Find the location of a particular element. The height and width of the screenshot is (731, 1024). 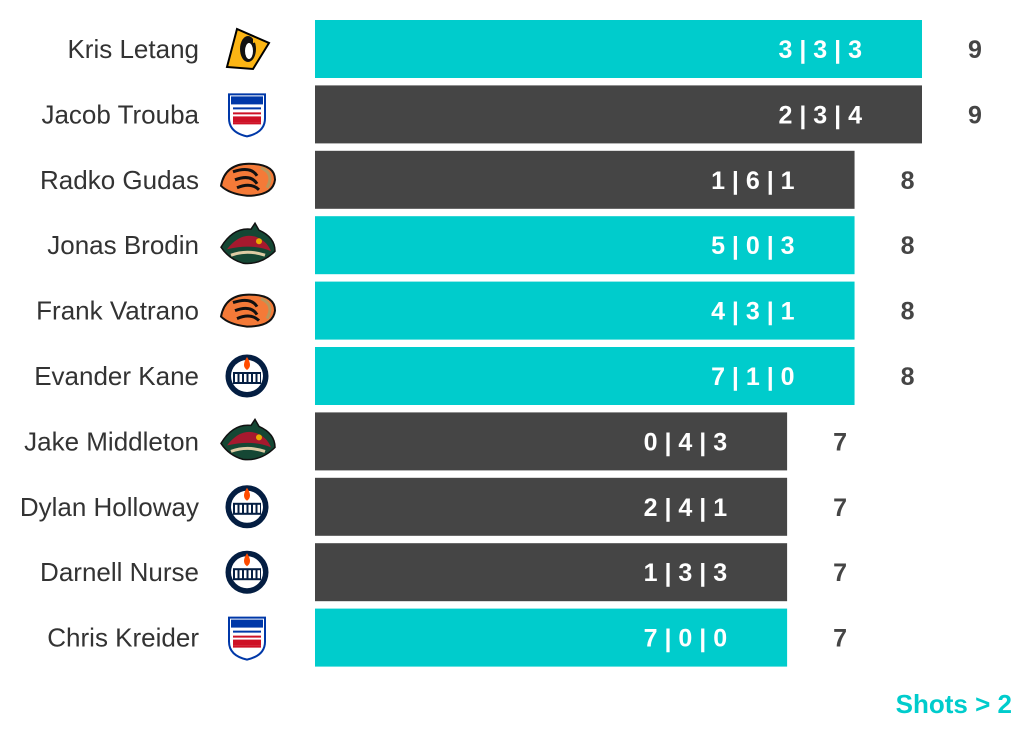

bar-breakdown-label: 4 | 3 | 1 is located at coordinates (753, 312).